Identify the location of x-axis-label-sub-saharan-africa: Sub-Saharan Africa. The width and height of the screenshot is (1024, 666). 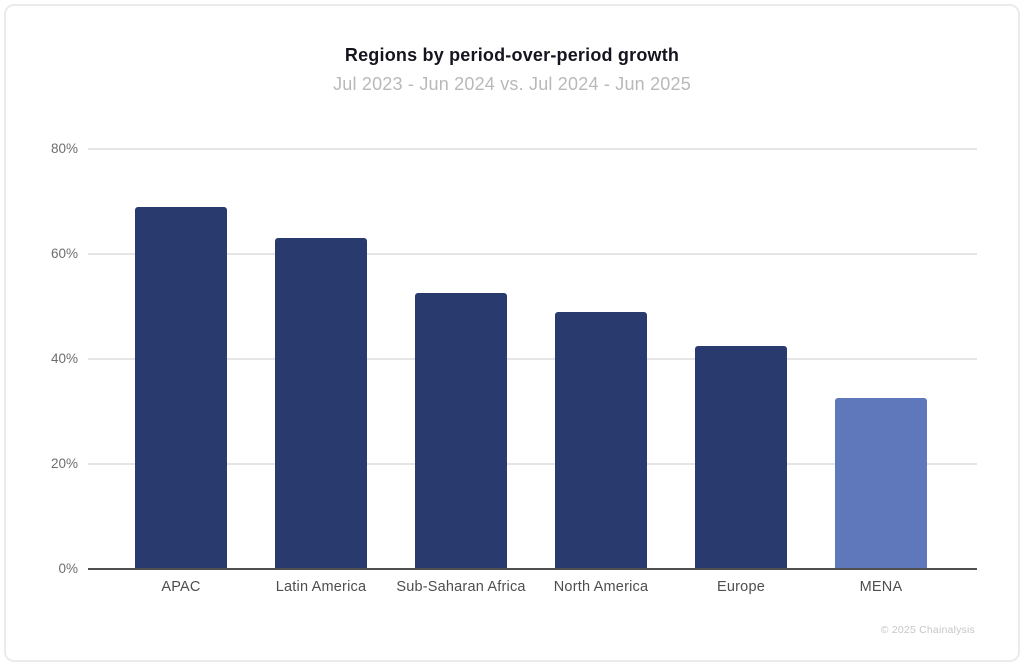
(461, 587).